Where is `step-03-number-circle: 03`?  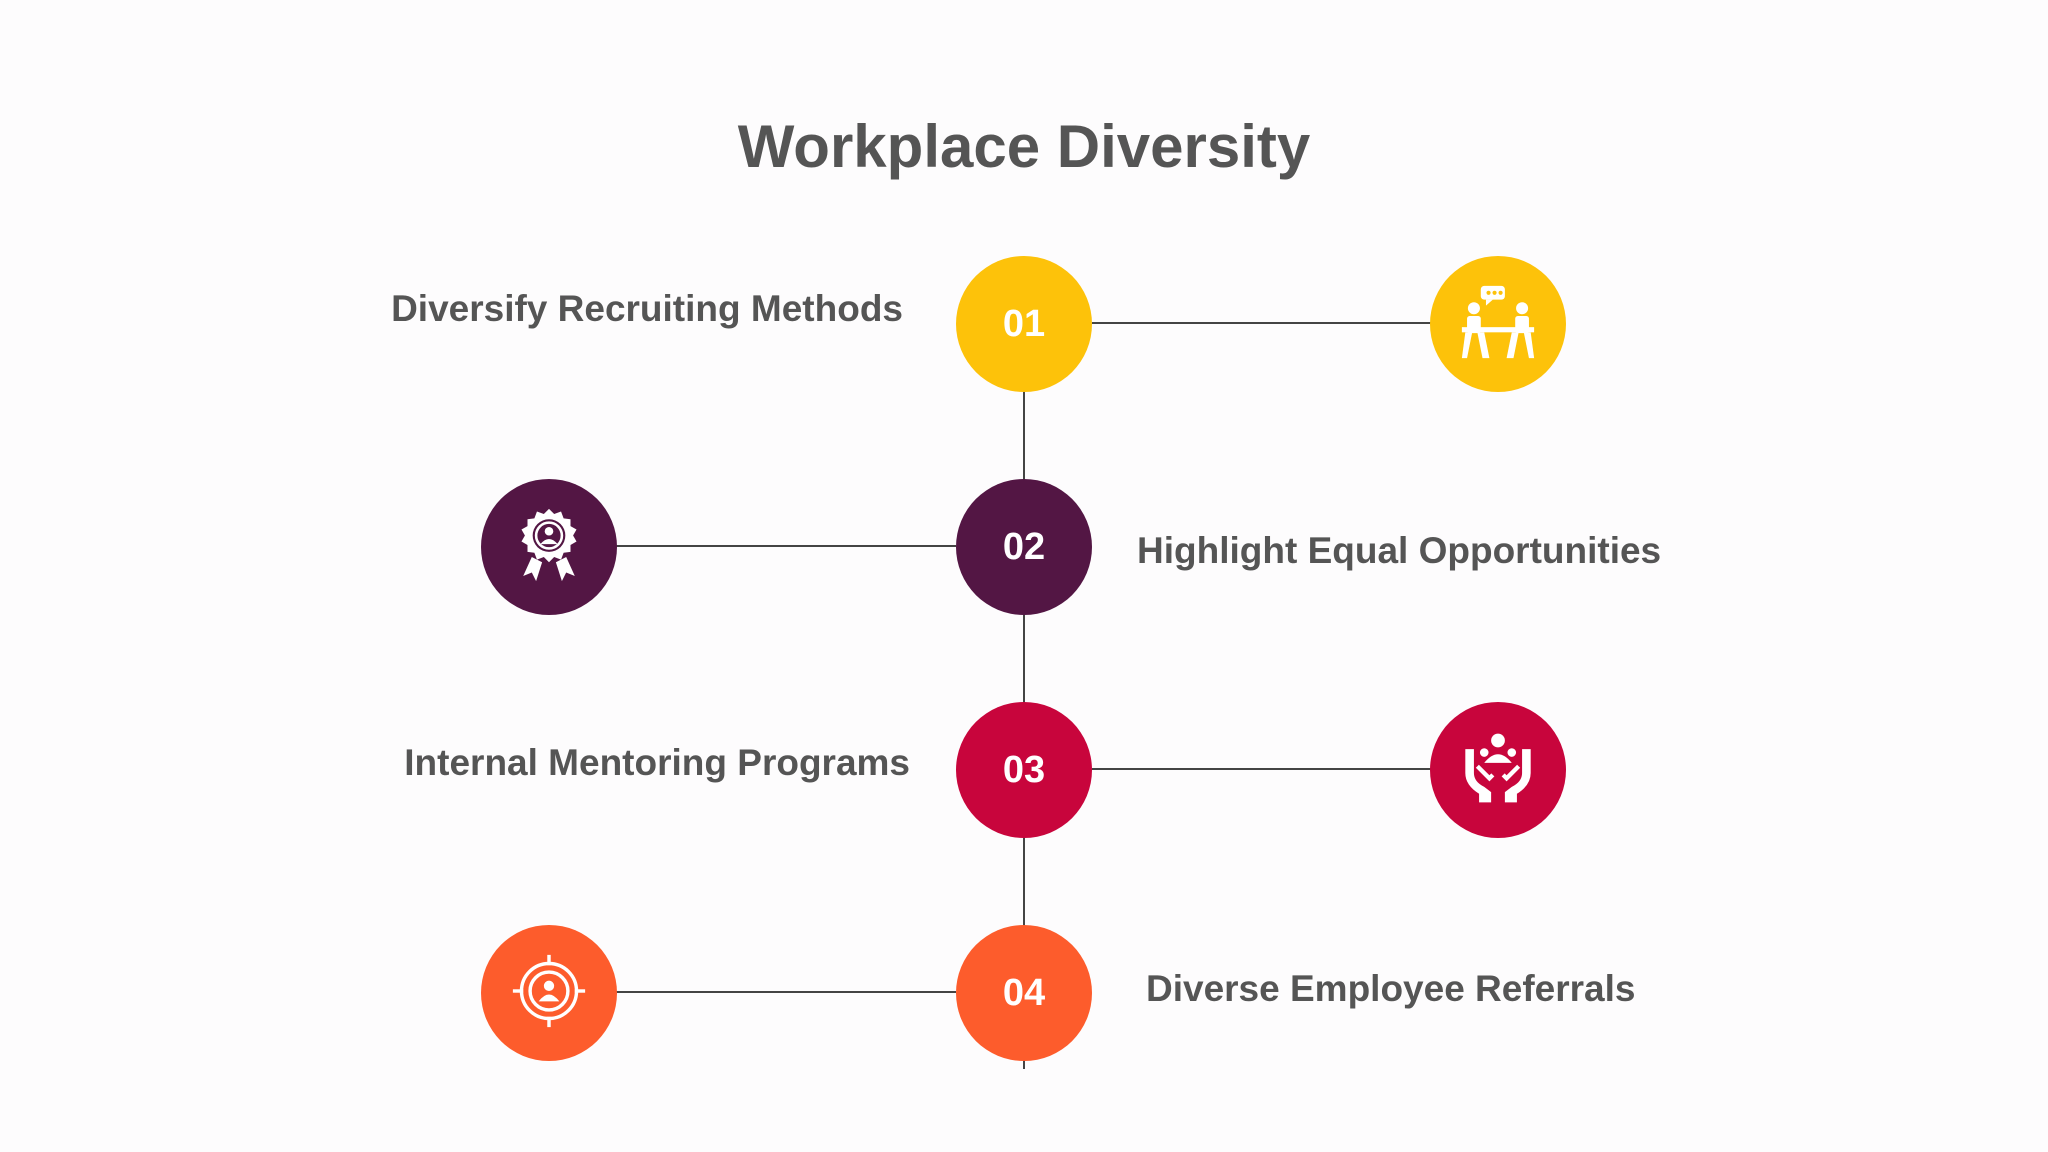
step-03-number-circle: 03 is located at coordinates (1024, 770).